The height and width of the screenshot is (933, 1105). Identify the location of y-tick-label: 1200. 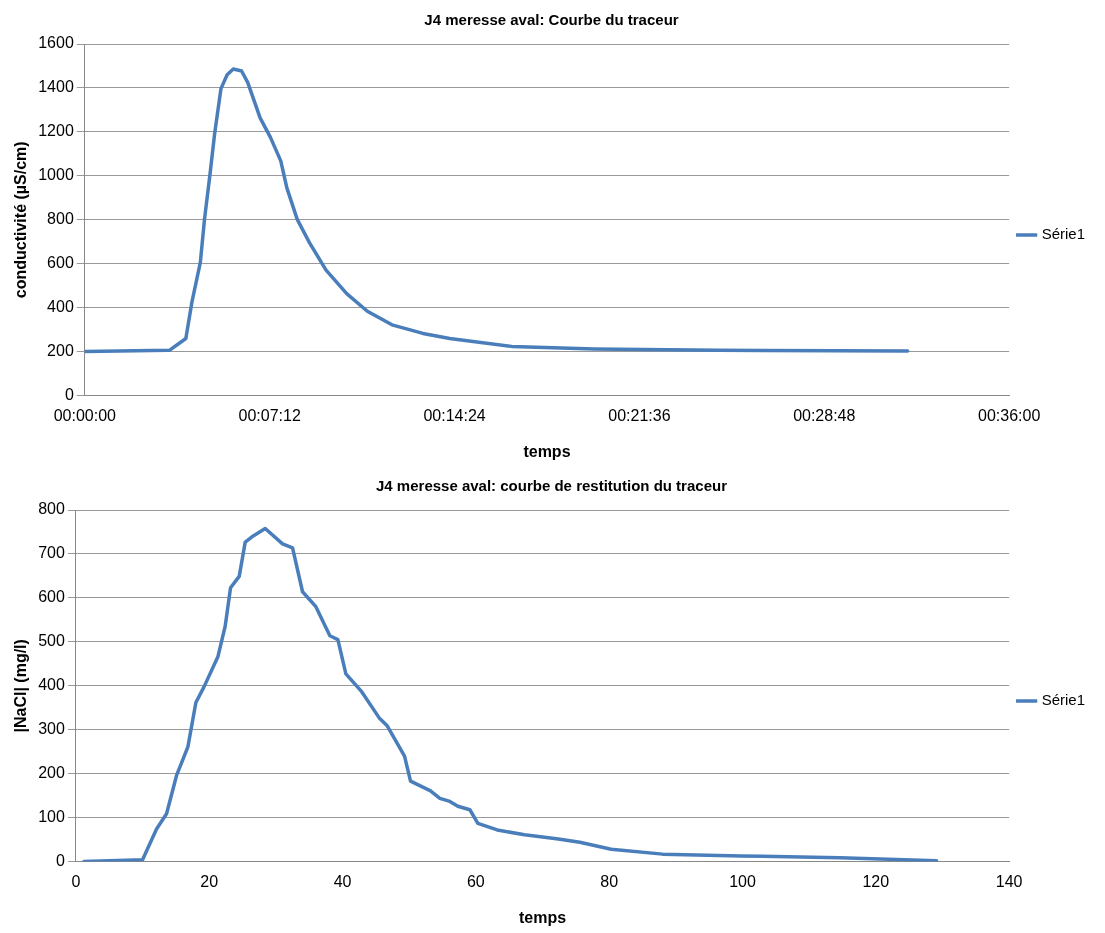
(56, 131).